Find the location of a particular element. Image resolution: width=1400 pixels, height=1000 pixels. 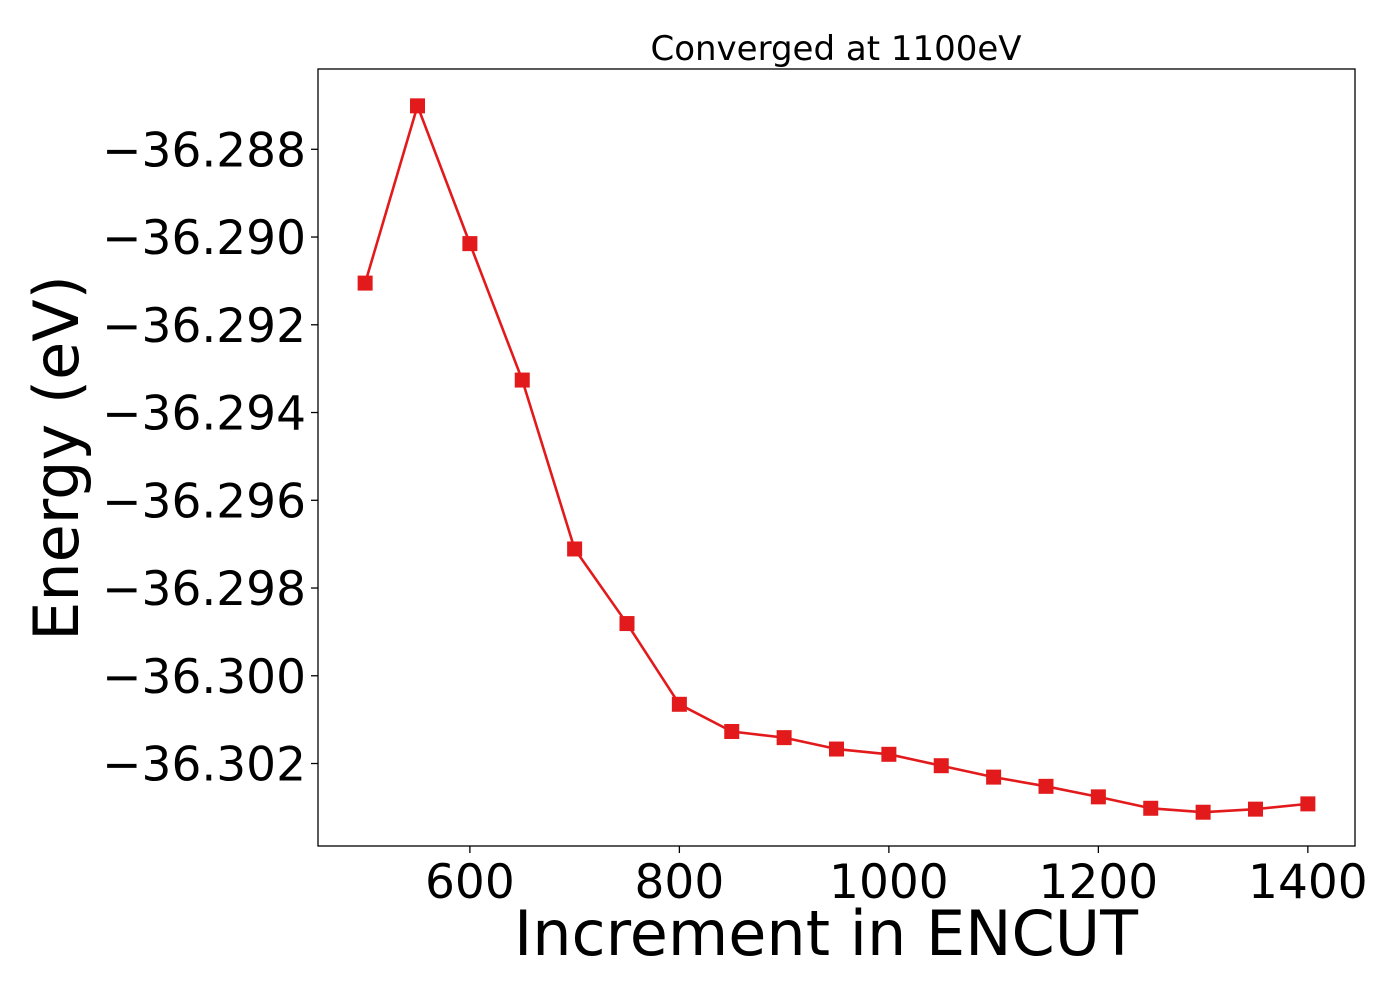

x-tick-label: 800 is located at coordinates (680, 882).